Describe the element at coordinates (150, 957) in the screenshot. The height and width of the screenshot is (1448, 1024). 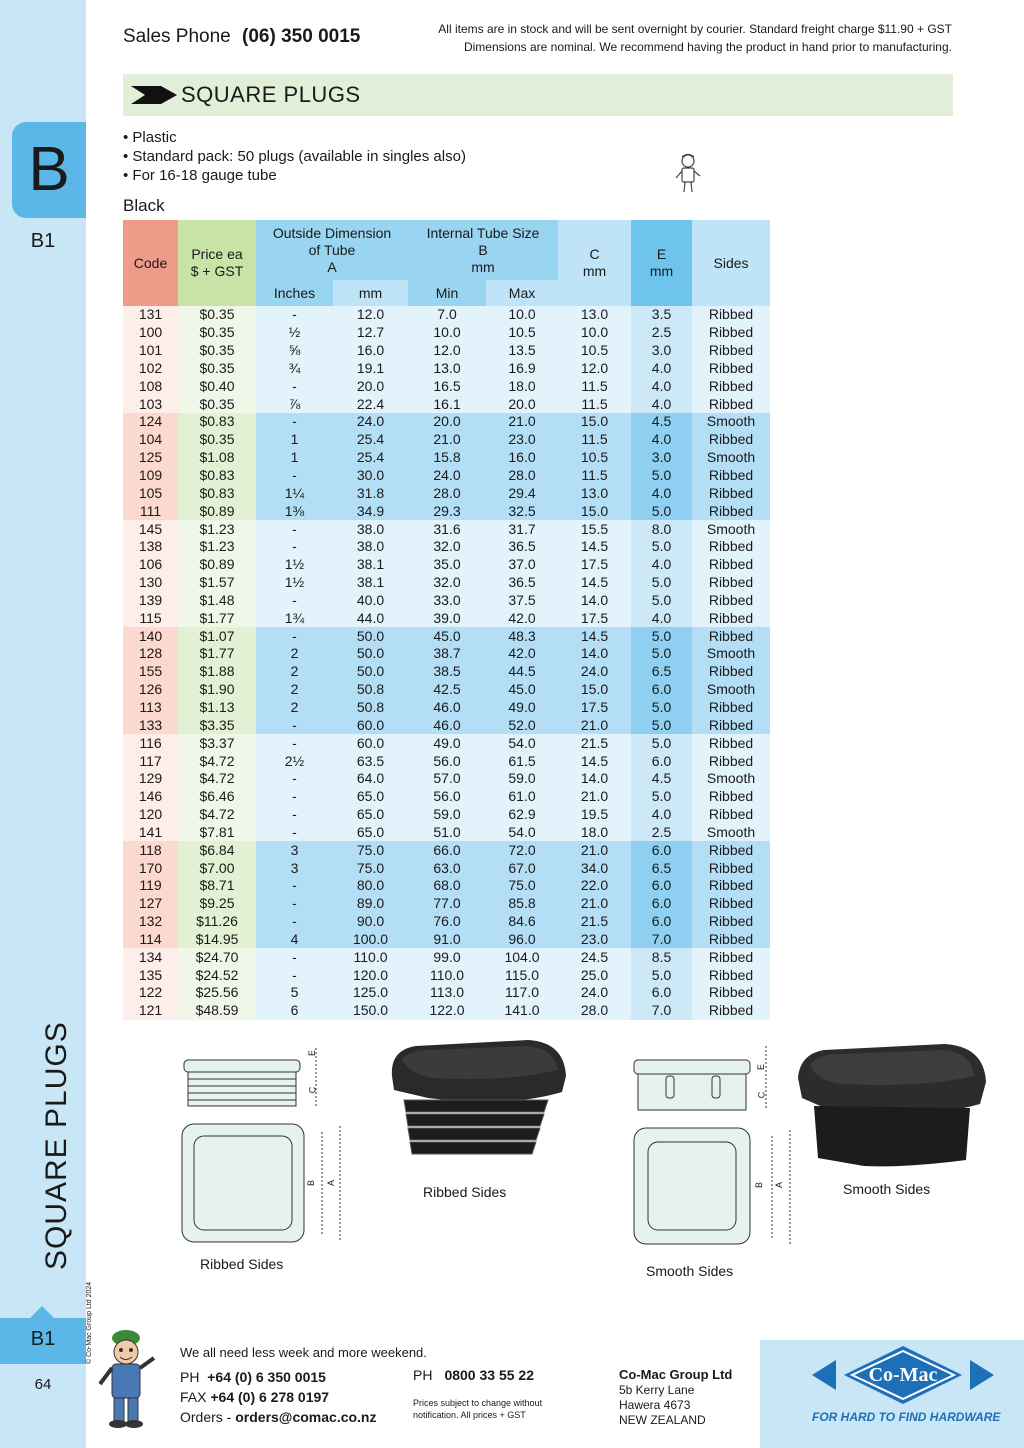
I see `table-cell: 134` at that location.